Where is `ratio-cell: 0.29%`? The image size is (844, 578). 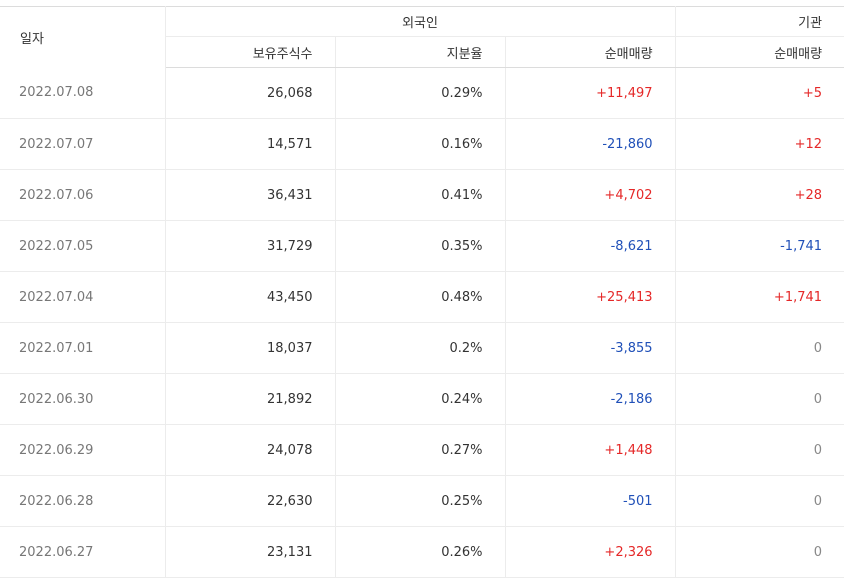
ratio-cell: 0.29% is located at coordinates (420, 93).